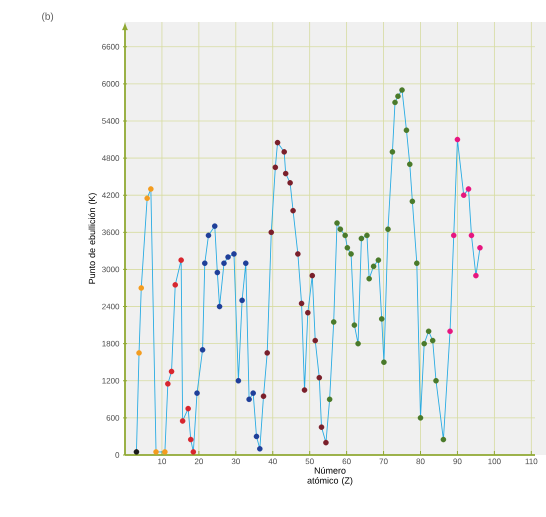 Image resolution: width=546 pixels, height=517 pixels. I want to click on x-axis-title: Número atómico (Z), so click(329, 476).